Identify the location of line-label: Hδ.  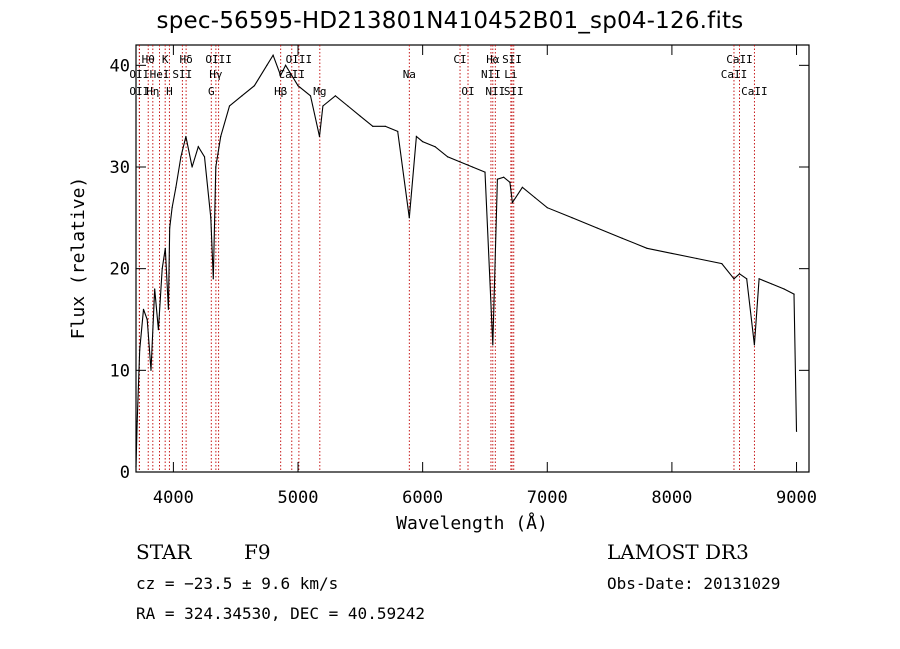
(185, 59).